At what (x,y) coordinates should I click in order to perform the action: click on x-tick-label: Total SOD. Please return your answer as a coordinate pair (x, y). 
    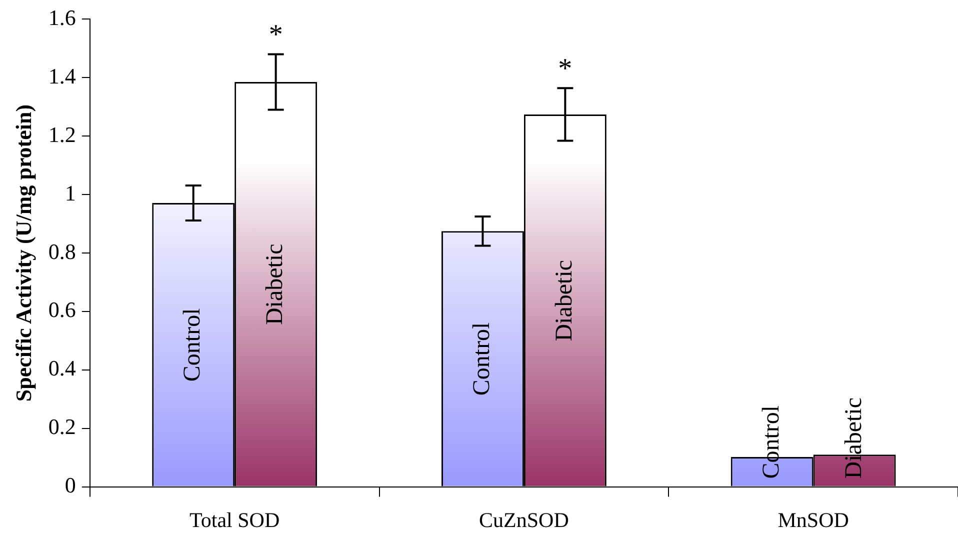
    Looking at the image, I should click on (235, 520).